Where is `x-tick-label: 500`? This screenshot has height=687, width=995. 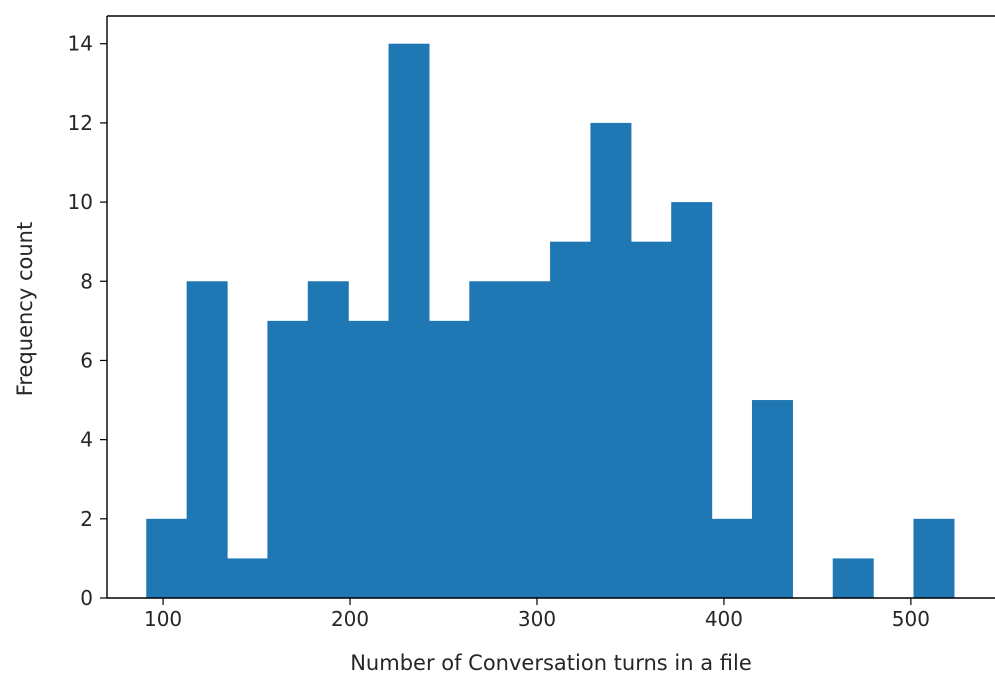
x-tick-label: 500 is located at coordinates (911, 619).